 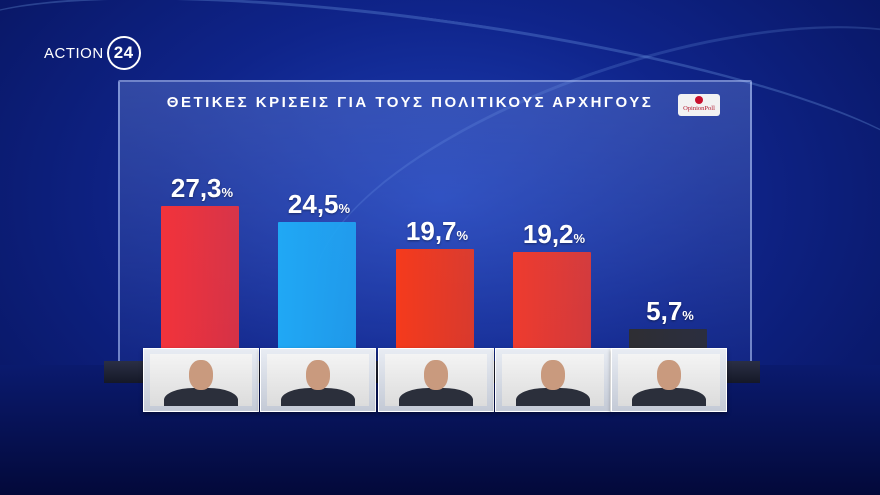 I want to click on bar-value-label-1: 27,3%, so click(x=202, y=188).